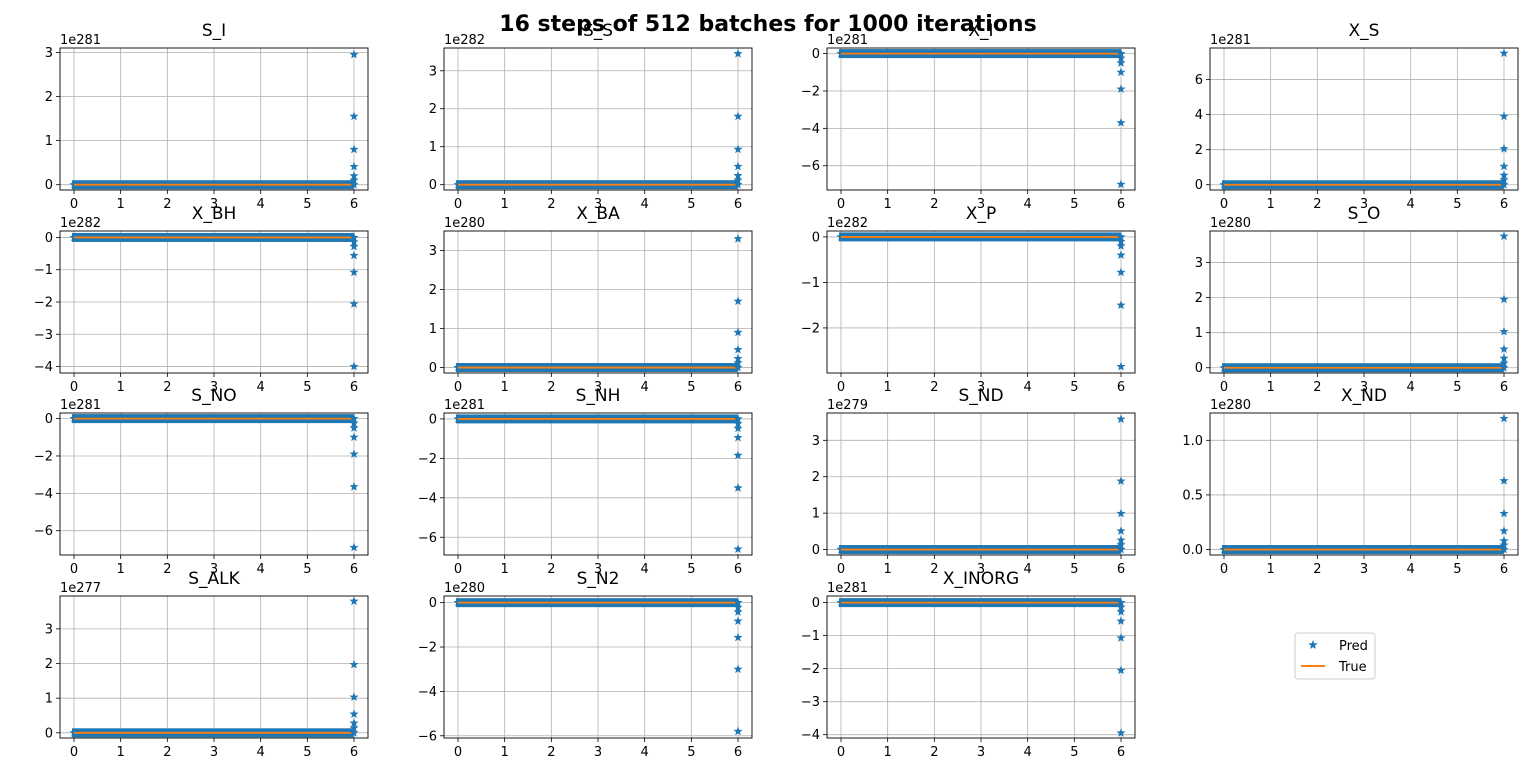 The image size is (1536, 762). I want to click on subplot-s-nh: 0 1 2 3 4 5 6 0 −2 −4 −6 1e281 S_NH, so click(585, 481).